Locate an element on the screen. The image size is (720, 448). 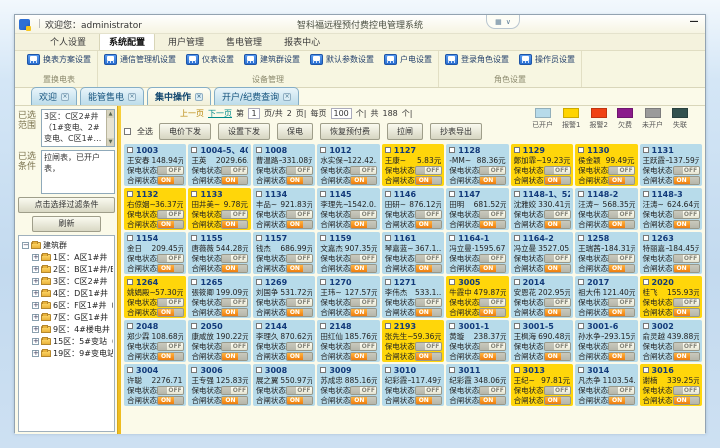
meter-card: 3016 谢楠 339.25元 保电状态 OFF is located at coordinates (670, 385).